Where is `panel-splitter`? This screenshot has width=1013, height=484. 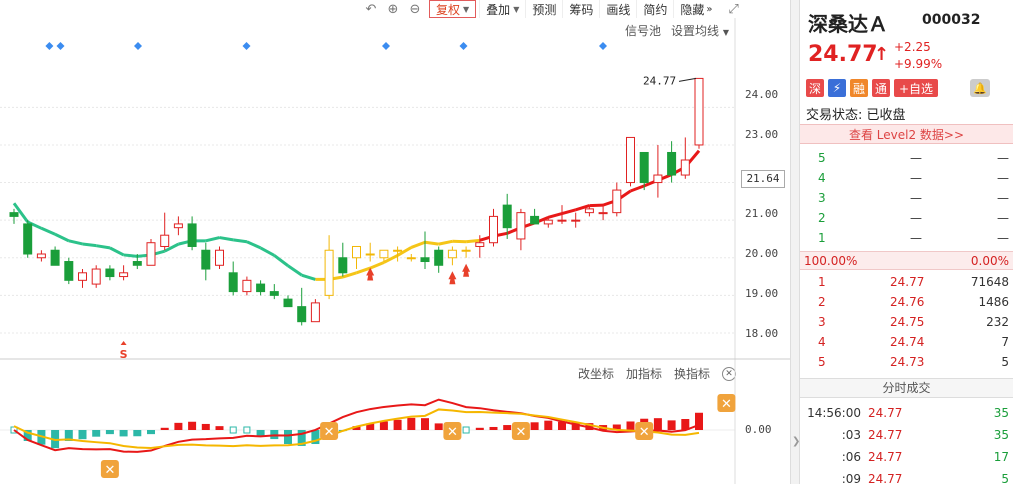 panel-splitter is located at coordinates (795, 242).